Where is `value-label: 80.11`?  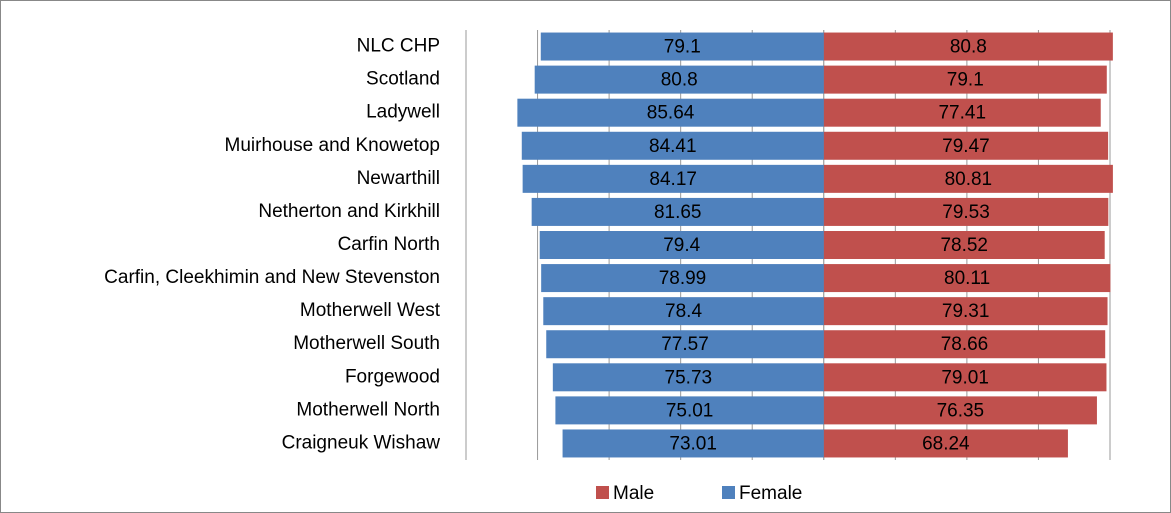
value-label: 80.11 is located at coordinates (967, 278).